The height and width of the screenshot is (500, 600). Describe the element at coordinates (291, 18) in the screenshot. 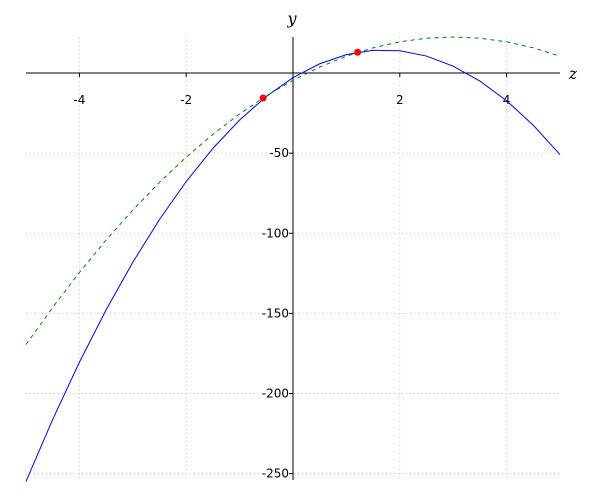

I see `y-axis-title: y` at that location.